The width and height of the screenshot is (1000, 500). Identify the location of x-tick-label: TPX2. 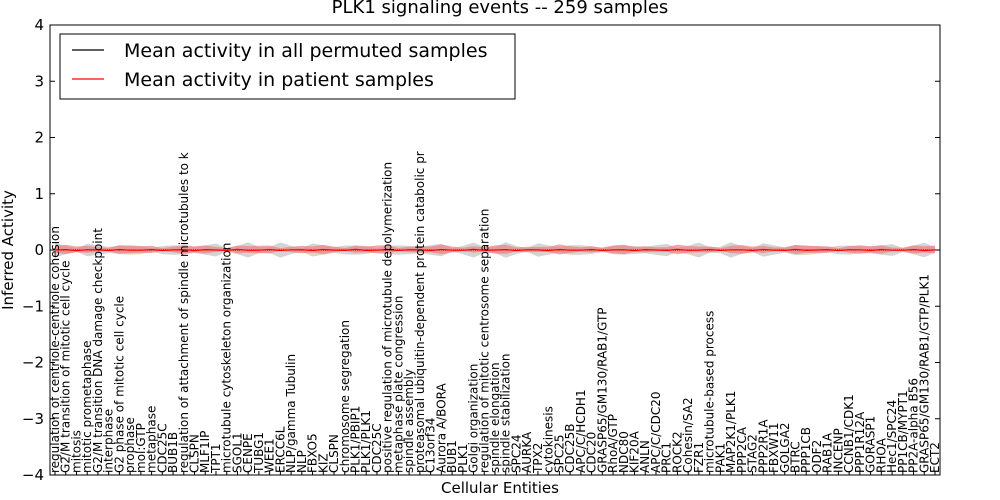
(538, 458).